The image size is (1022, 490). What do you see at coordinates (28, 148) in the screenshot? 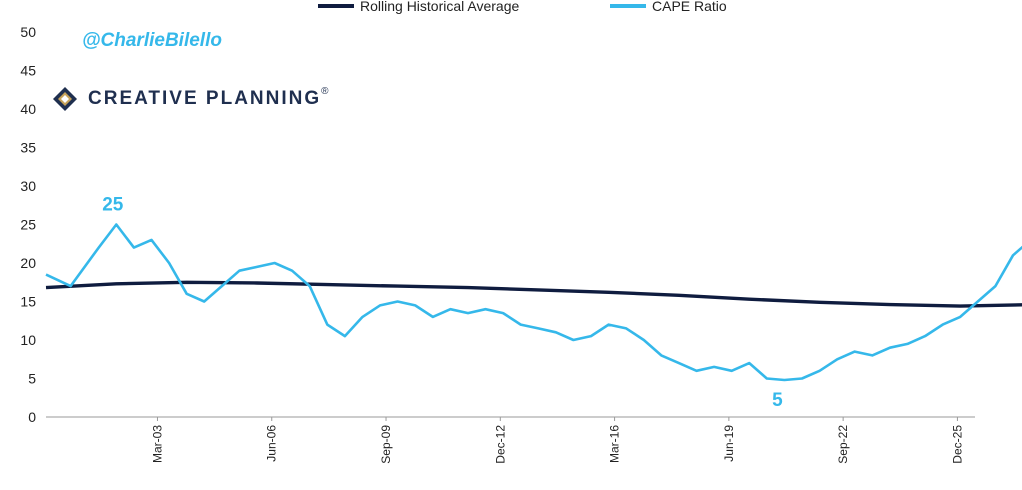
I see `y-tick-label: 35` at bounding box center [28, 148].